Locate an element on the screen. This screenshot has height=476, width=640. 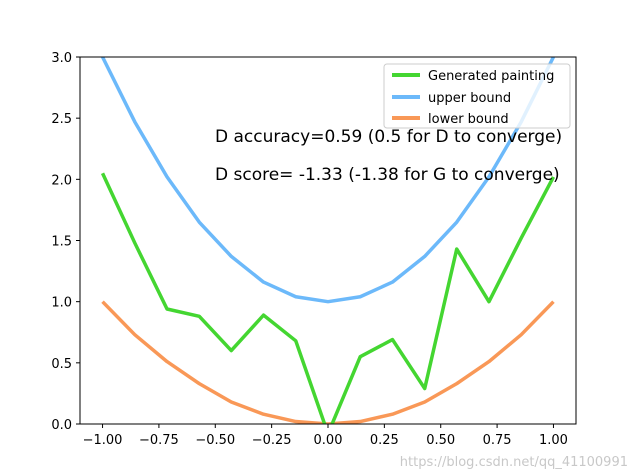
x-tick-label: −0.25 is located at coordinates (272, 440).